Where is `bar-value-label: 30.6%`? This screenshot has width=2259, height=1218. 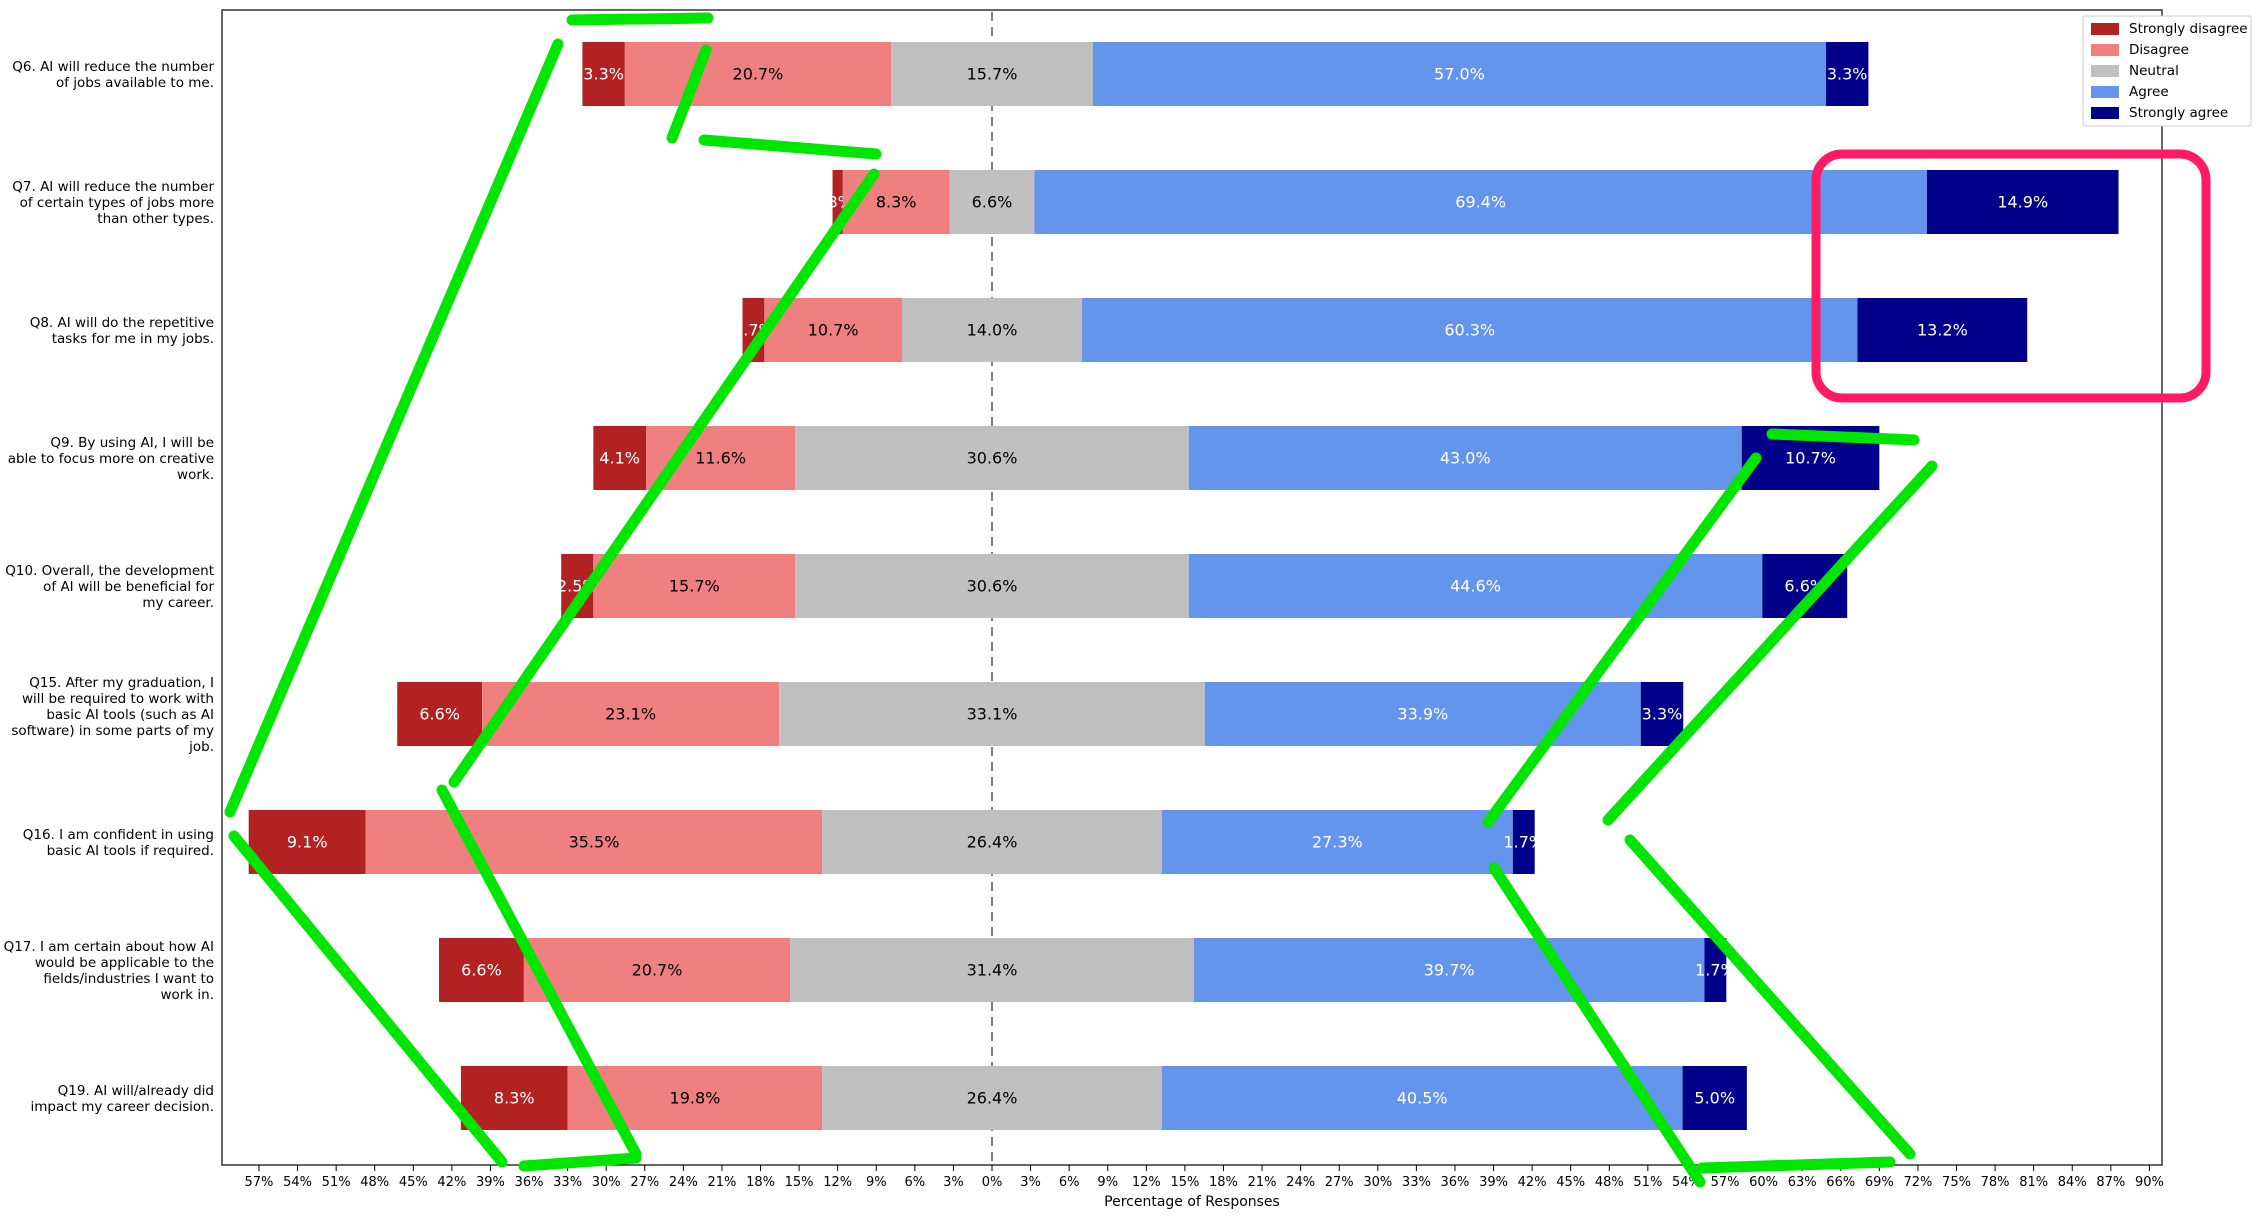
bar-value-label: 30.6% is located at coordinates (992, 586).